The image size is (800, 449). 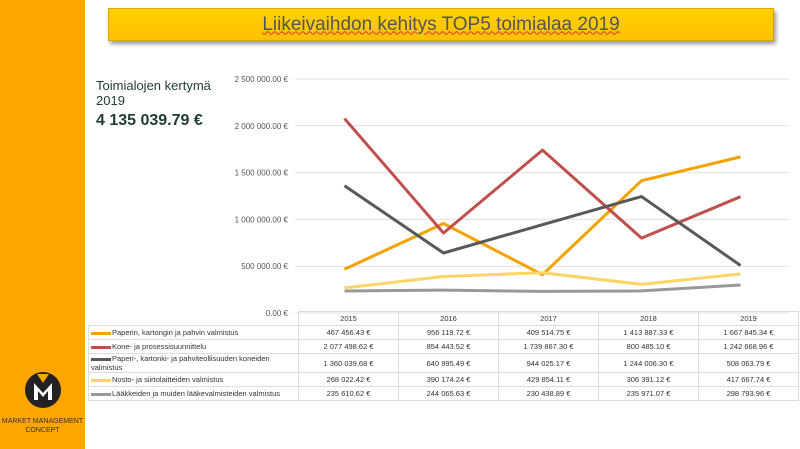 What do you see at coordinates (548, 393) in the screenshot?
I see `data-label: 230 438.89 €` at bounding box center [548, 393].